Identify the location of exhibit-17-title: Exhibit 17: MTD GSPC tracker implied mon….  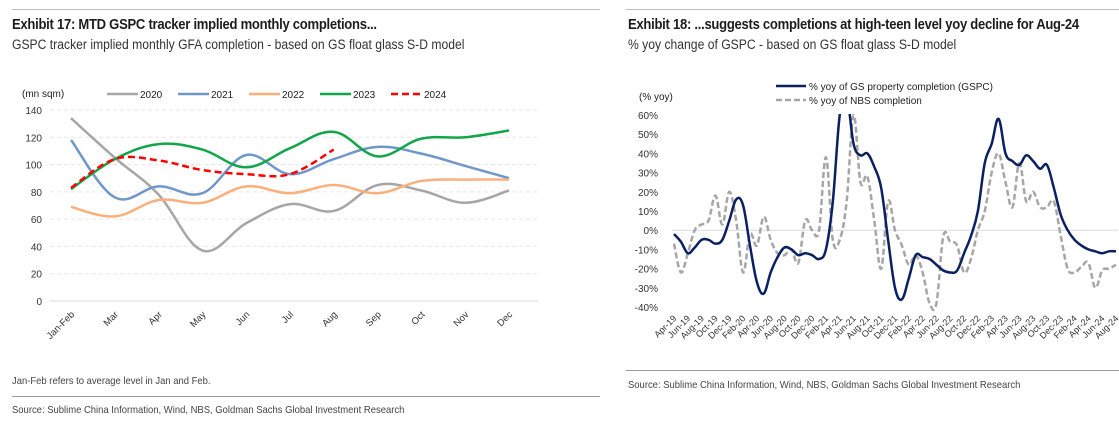
(194, 25).